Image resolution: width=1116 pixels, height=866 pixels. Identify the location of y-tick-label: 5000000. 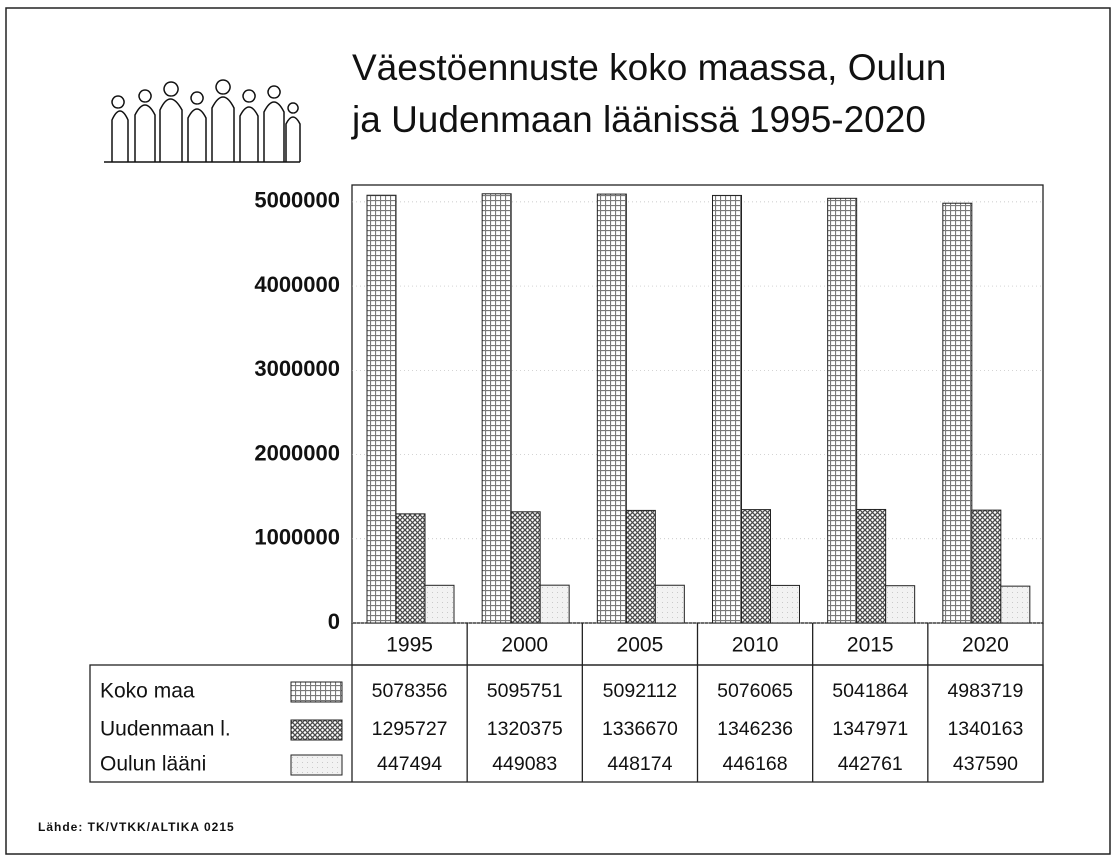
(297, 200).